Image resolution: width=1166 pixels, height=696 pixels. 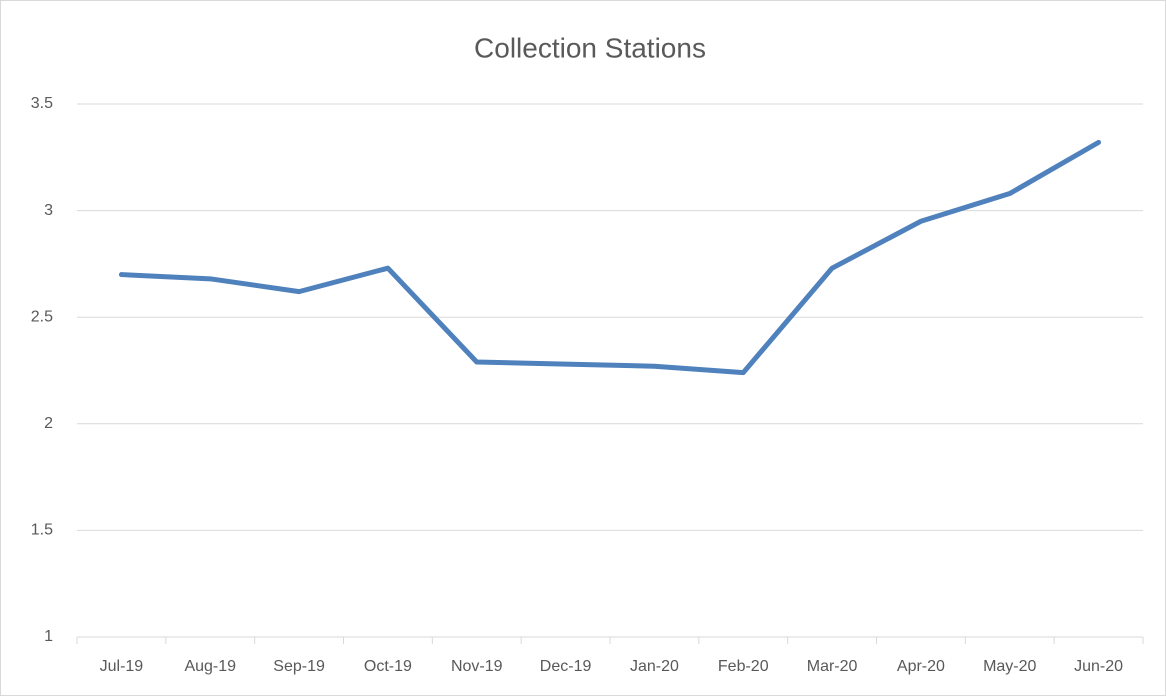 What do you see at coordinates (48, 210) in the screenshot?
I see `y-tick-label: 3` at bounding box center [48, 210].